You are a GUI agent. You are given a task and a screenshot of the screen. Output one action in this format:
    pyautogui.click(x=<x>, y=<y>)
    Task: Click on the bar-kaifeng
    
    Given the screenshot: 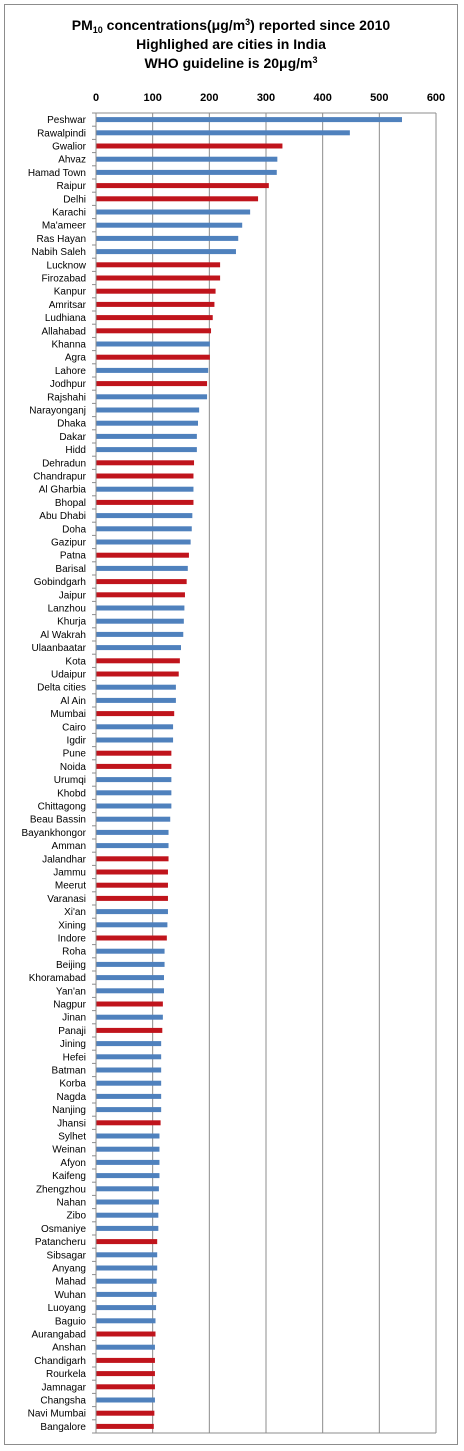 What is the action you would take?
    pyautogui.click(x=128, y=1176)
    